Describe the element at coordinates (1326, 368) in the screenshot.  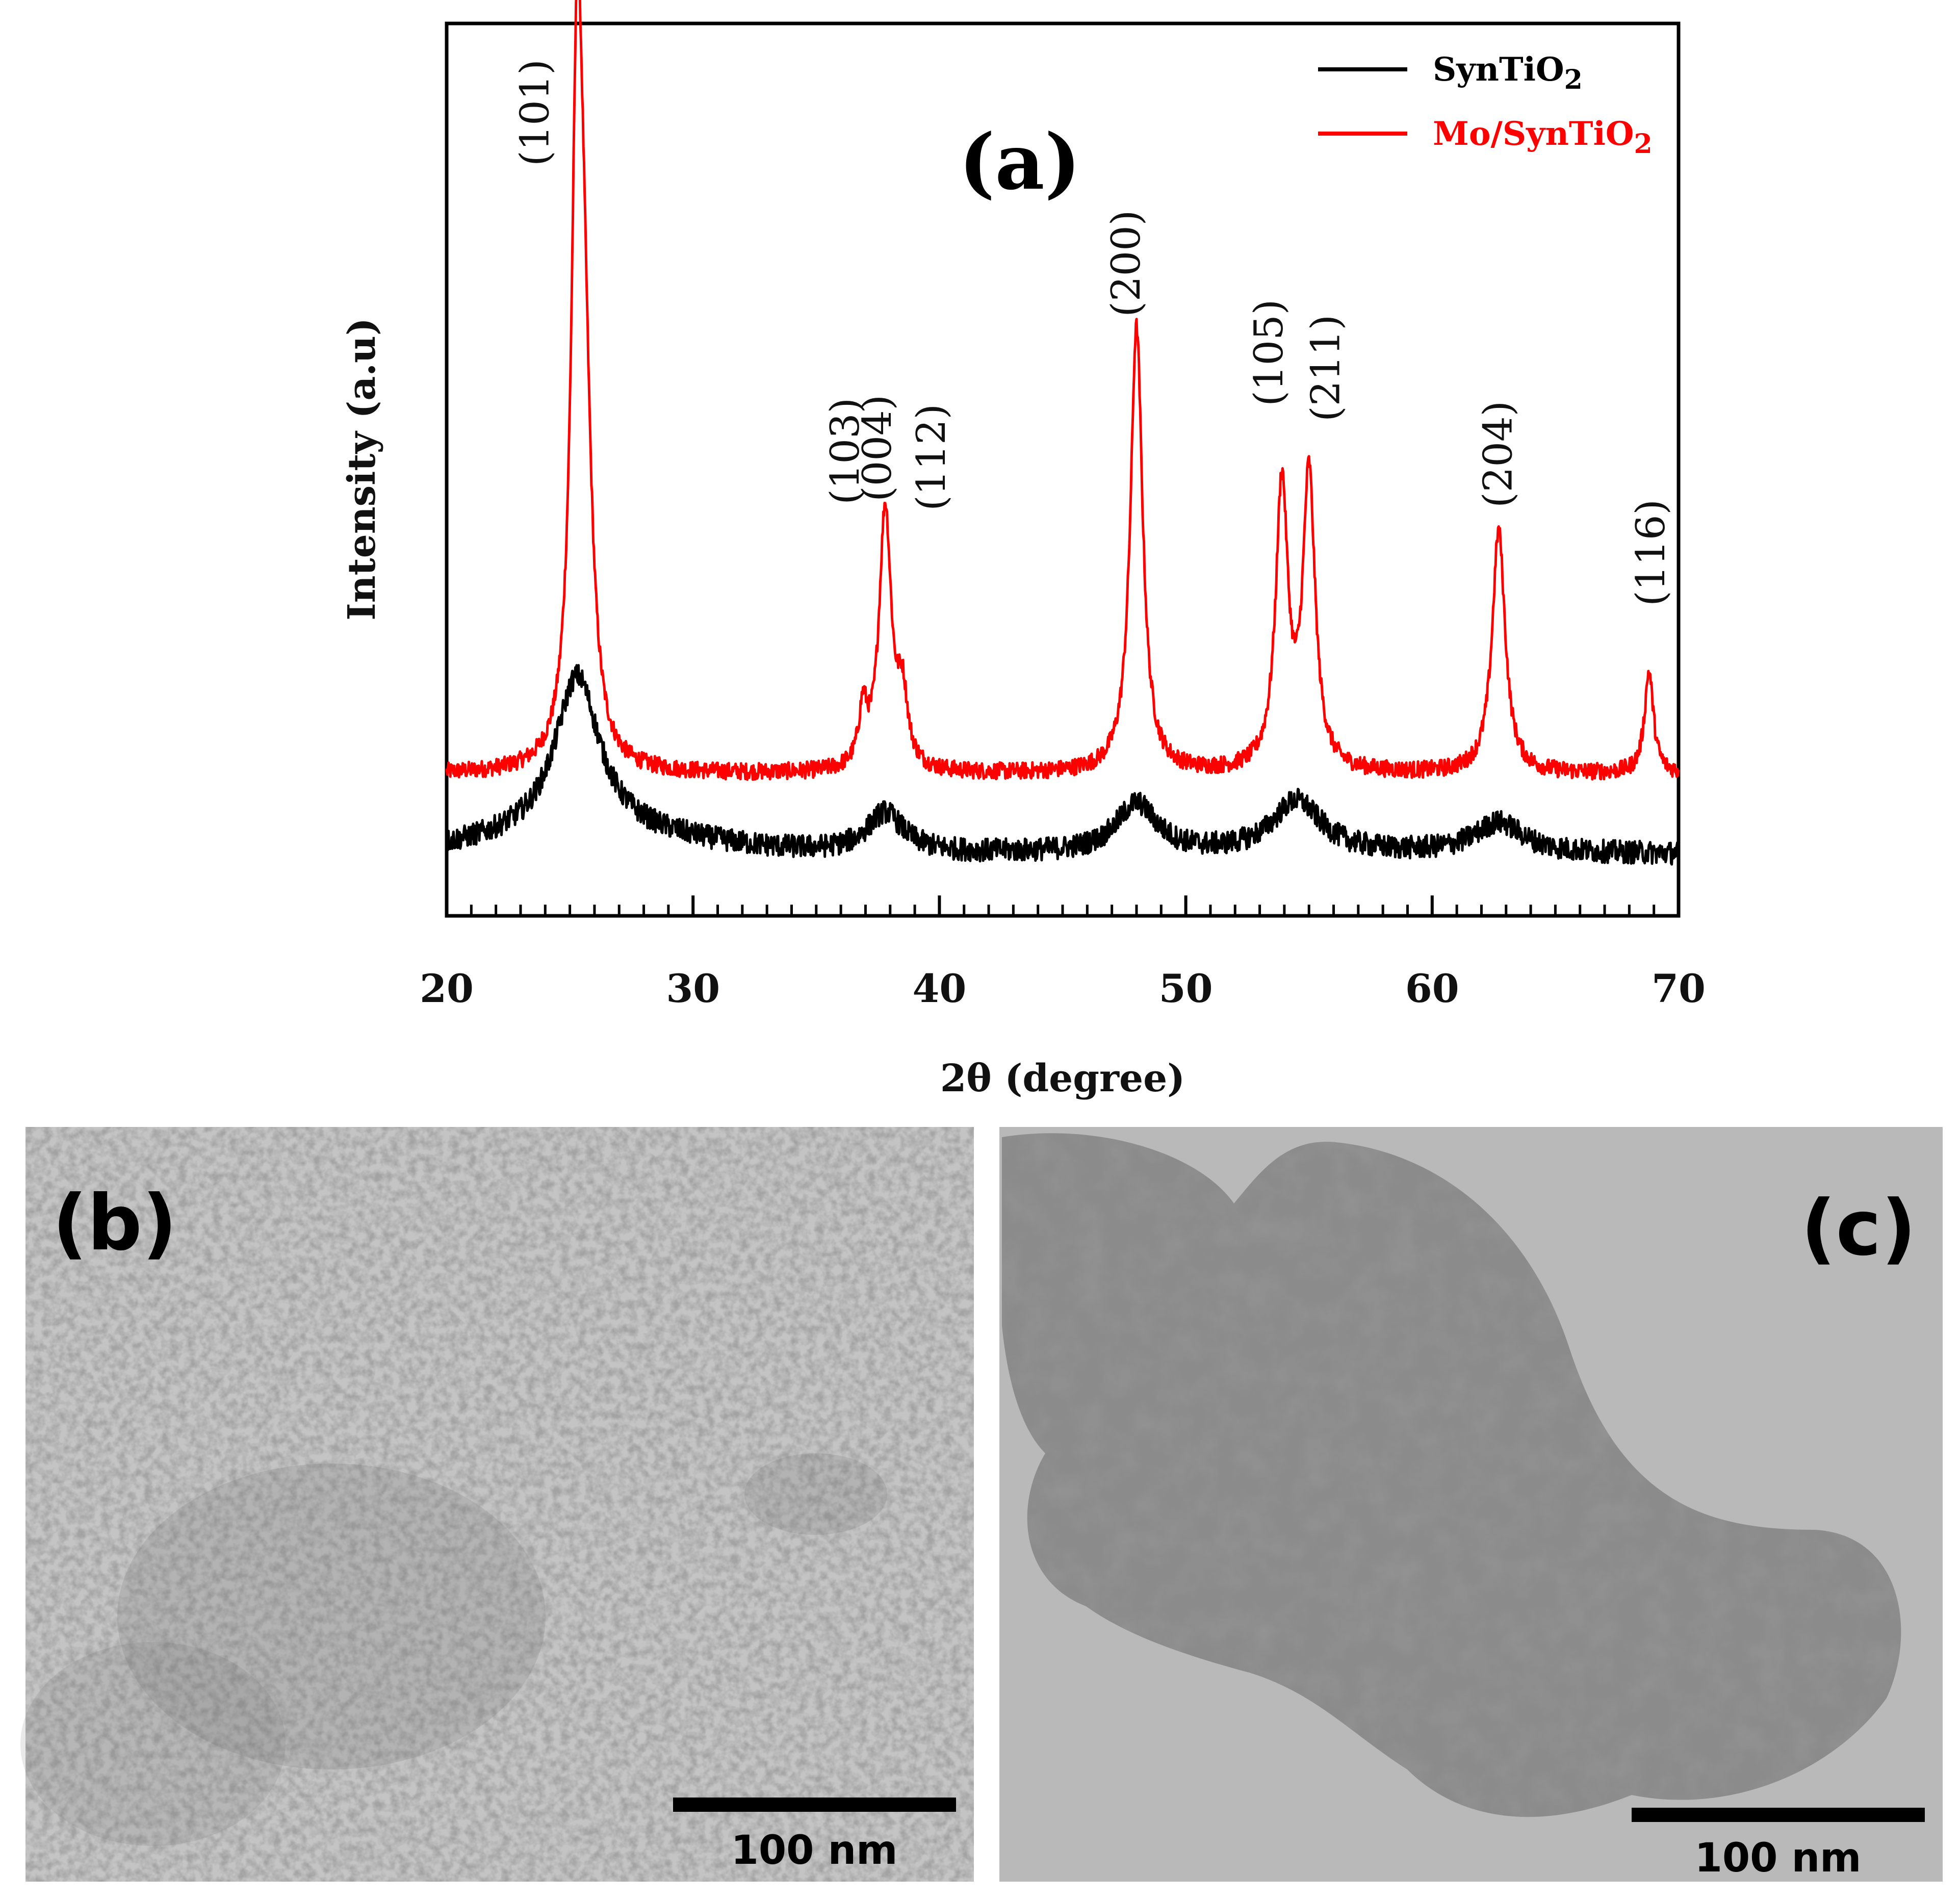
I see `peak-label: (211)` at that location.